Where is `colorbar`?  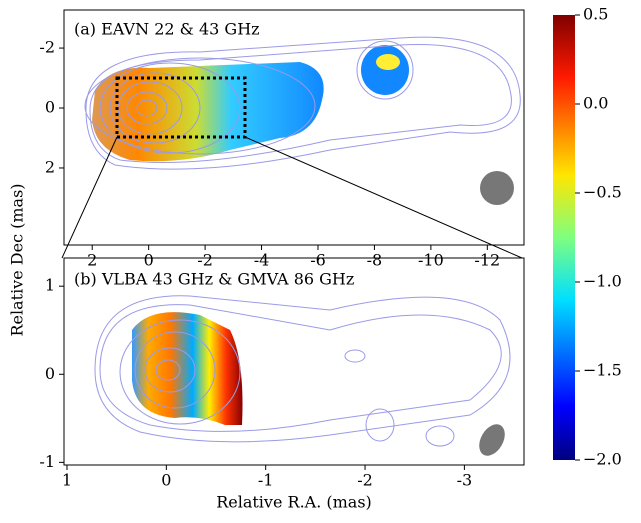 colorbar is located at coordinates (564, 237).